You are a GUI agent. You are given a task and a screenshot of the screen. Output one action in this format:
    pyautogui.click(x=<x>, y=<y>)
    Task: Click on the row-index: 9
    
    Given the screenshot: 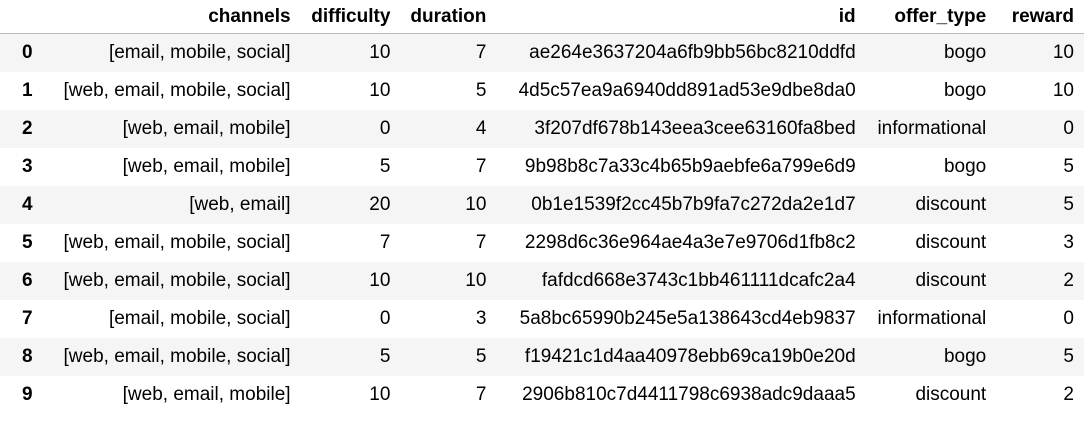 What is the action you would take?
    pyautogui.click(x=27, y=394)
    